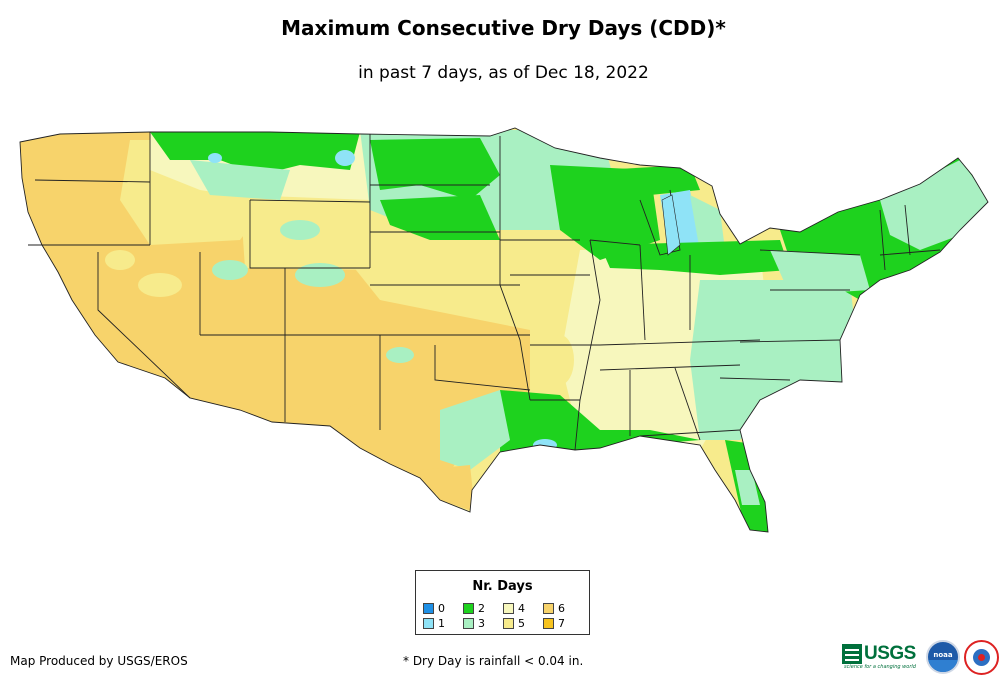 The image size is (1007, 691). What do you see at coordinates (890, 653) in the screenshot?
I see `usgs-logo-text: USGS` at bounding box center [890, 653].